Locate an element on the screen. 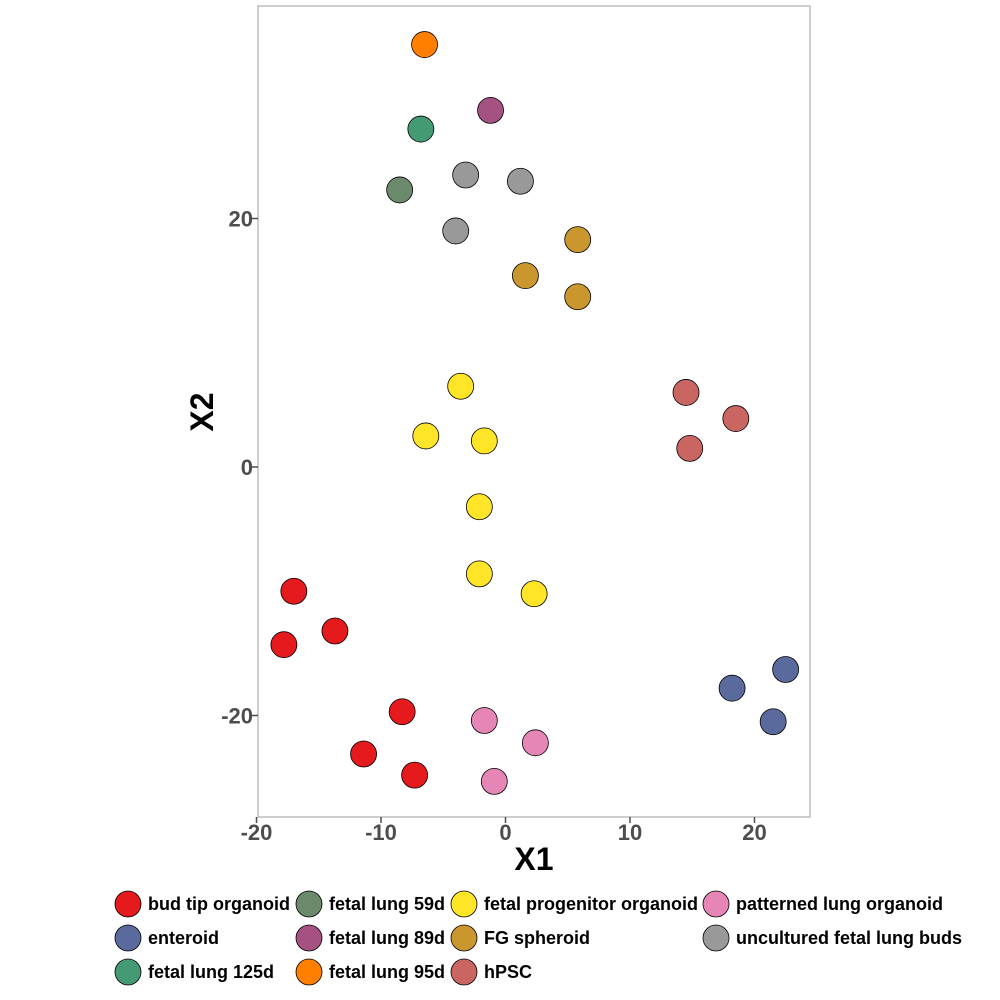 The image size is (1000, 1000). legend-item: fetal lung 89d is located at coordinates (370, 938).